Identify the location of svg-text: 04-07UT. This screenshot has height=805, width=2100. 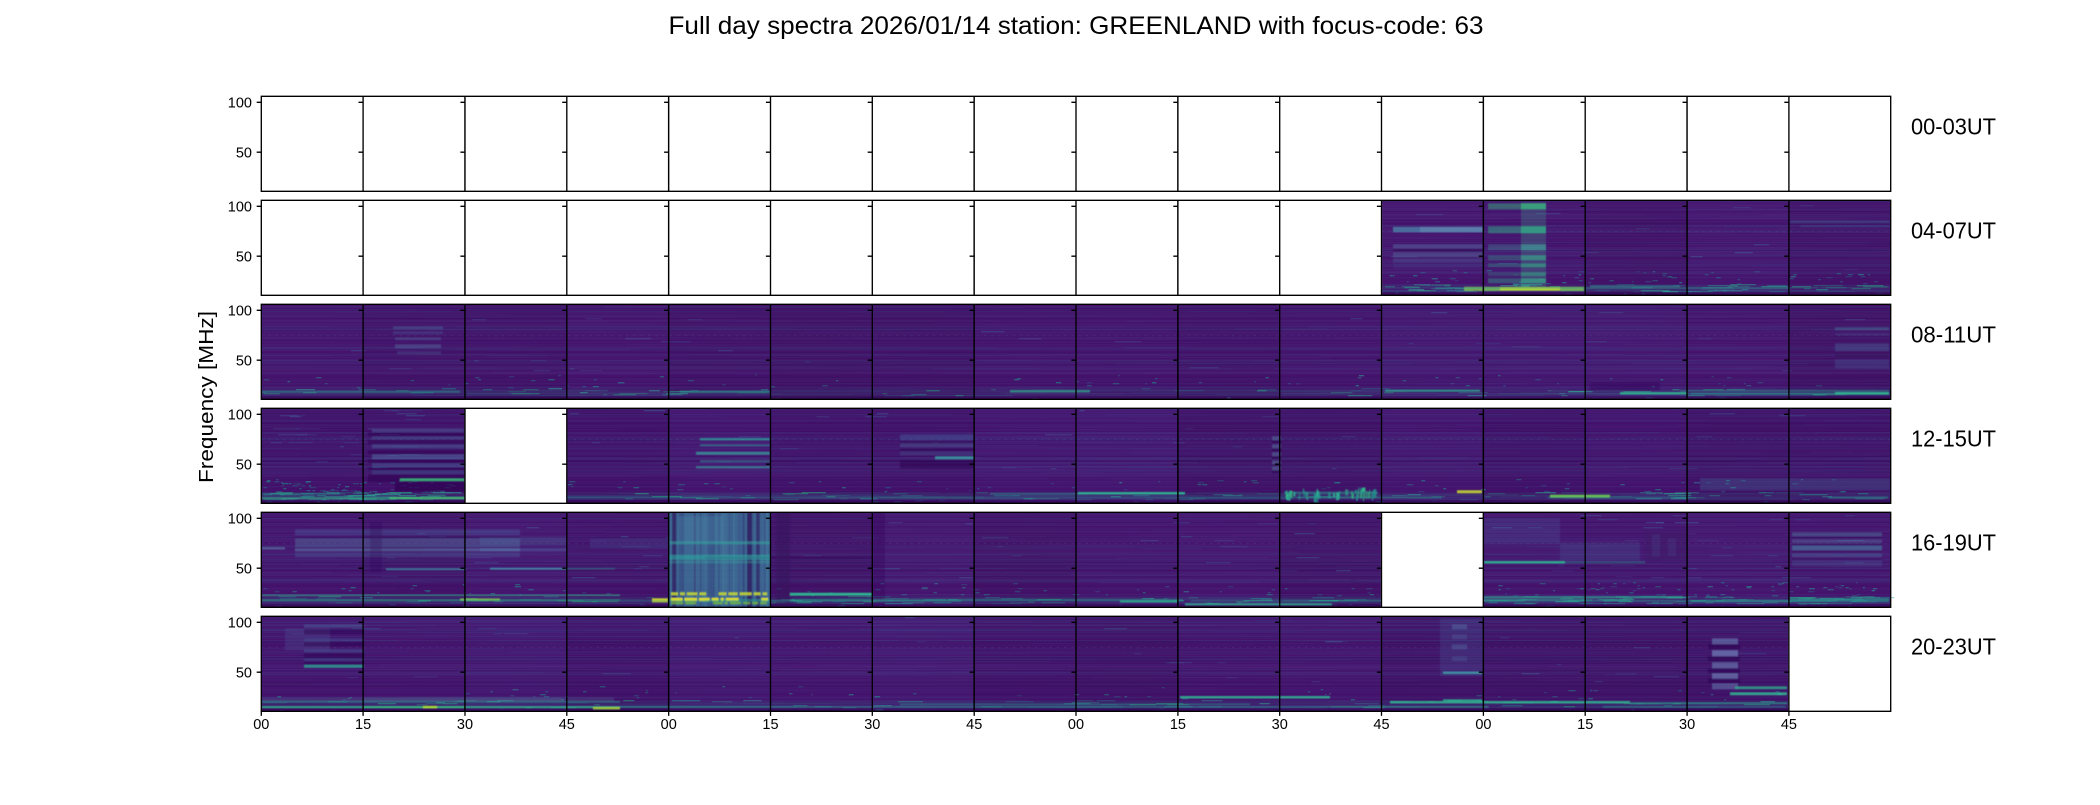
(1953, 230).